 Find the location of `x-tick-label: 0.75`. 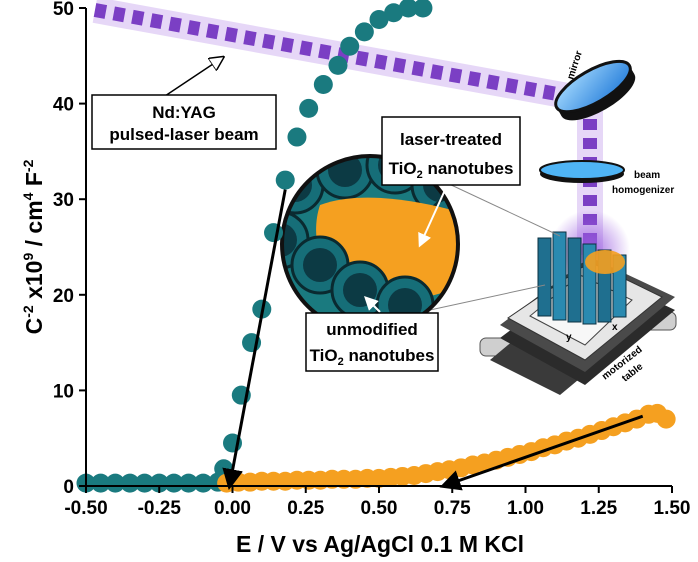

x-tick-label: 0.75 is located at coordinates (452, 508).